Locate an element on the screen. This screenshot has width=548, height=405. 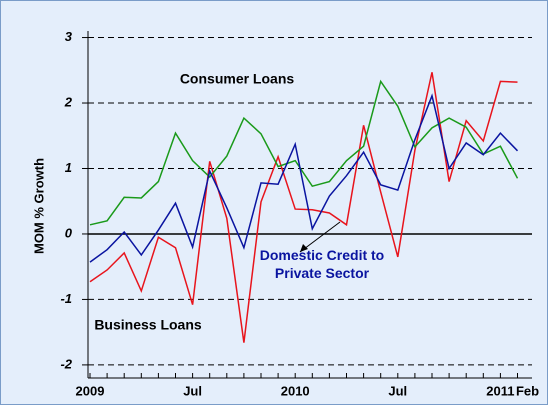
y-tick-label: 3 is located at coordinates (69, 36).